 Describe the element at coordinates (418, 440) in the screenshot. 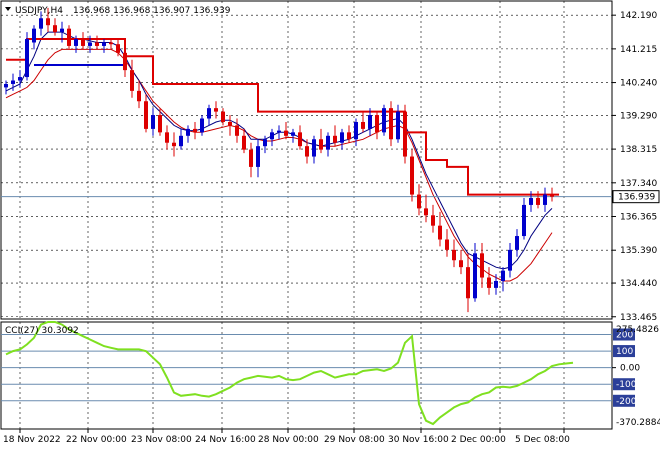

I see `x-tick-label: 30 Nov 16:00` at that location.